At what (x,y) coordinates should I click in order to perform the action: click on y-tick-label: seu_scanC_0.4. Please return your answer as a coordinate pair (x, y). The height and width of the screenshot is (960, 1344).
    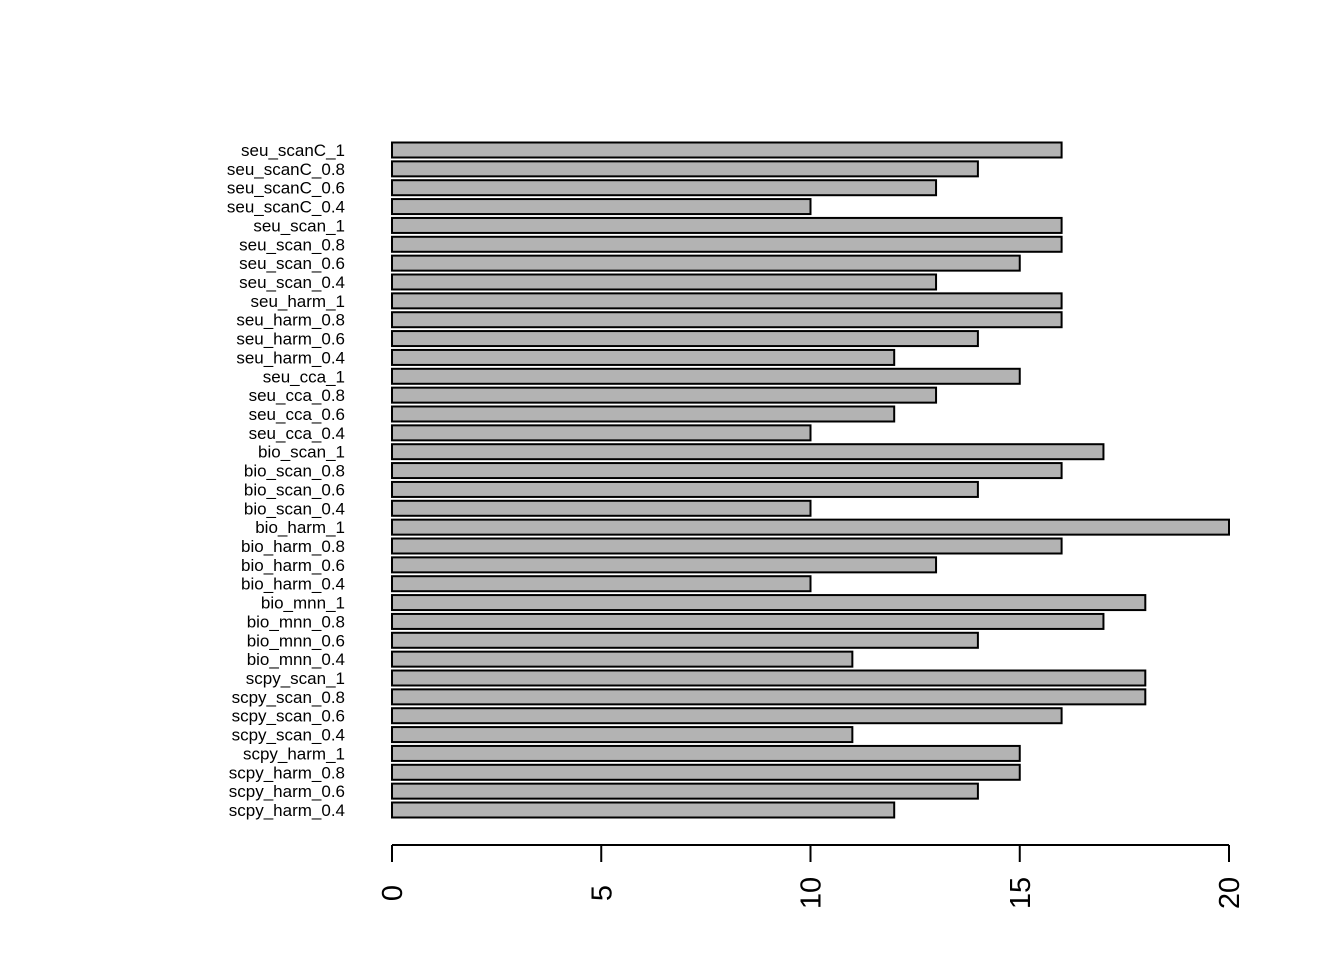
    Looking at the image, I should click on (286, 207).